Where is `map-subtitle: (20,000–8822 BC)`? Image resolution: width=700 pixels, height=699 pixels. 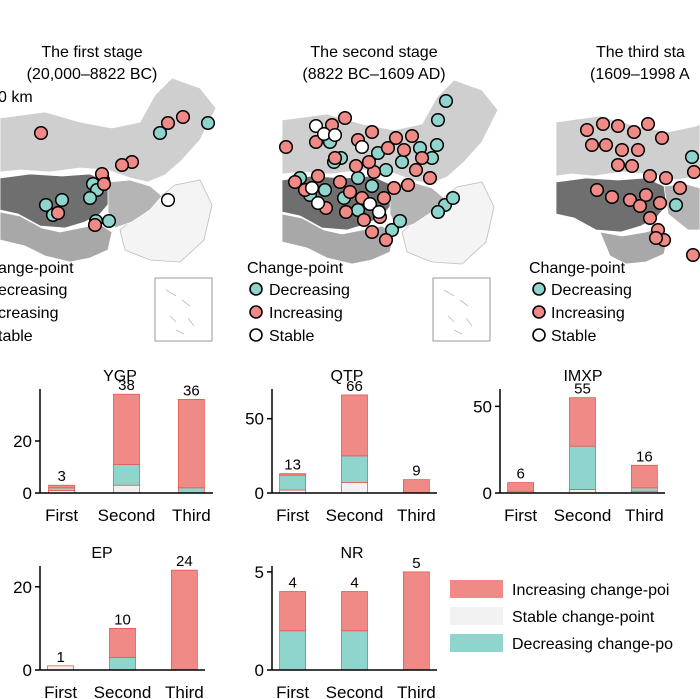
map-subtitle: (20,000–8822 BC) is located at coordinates (92, 74).